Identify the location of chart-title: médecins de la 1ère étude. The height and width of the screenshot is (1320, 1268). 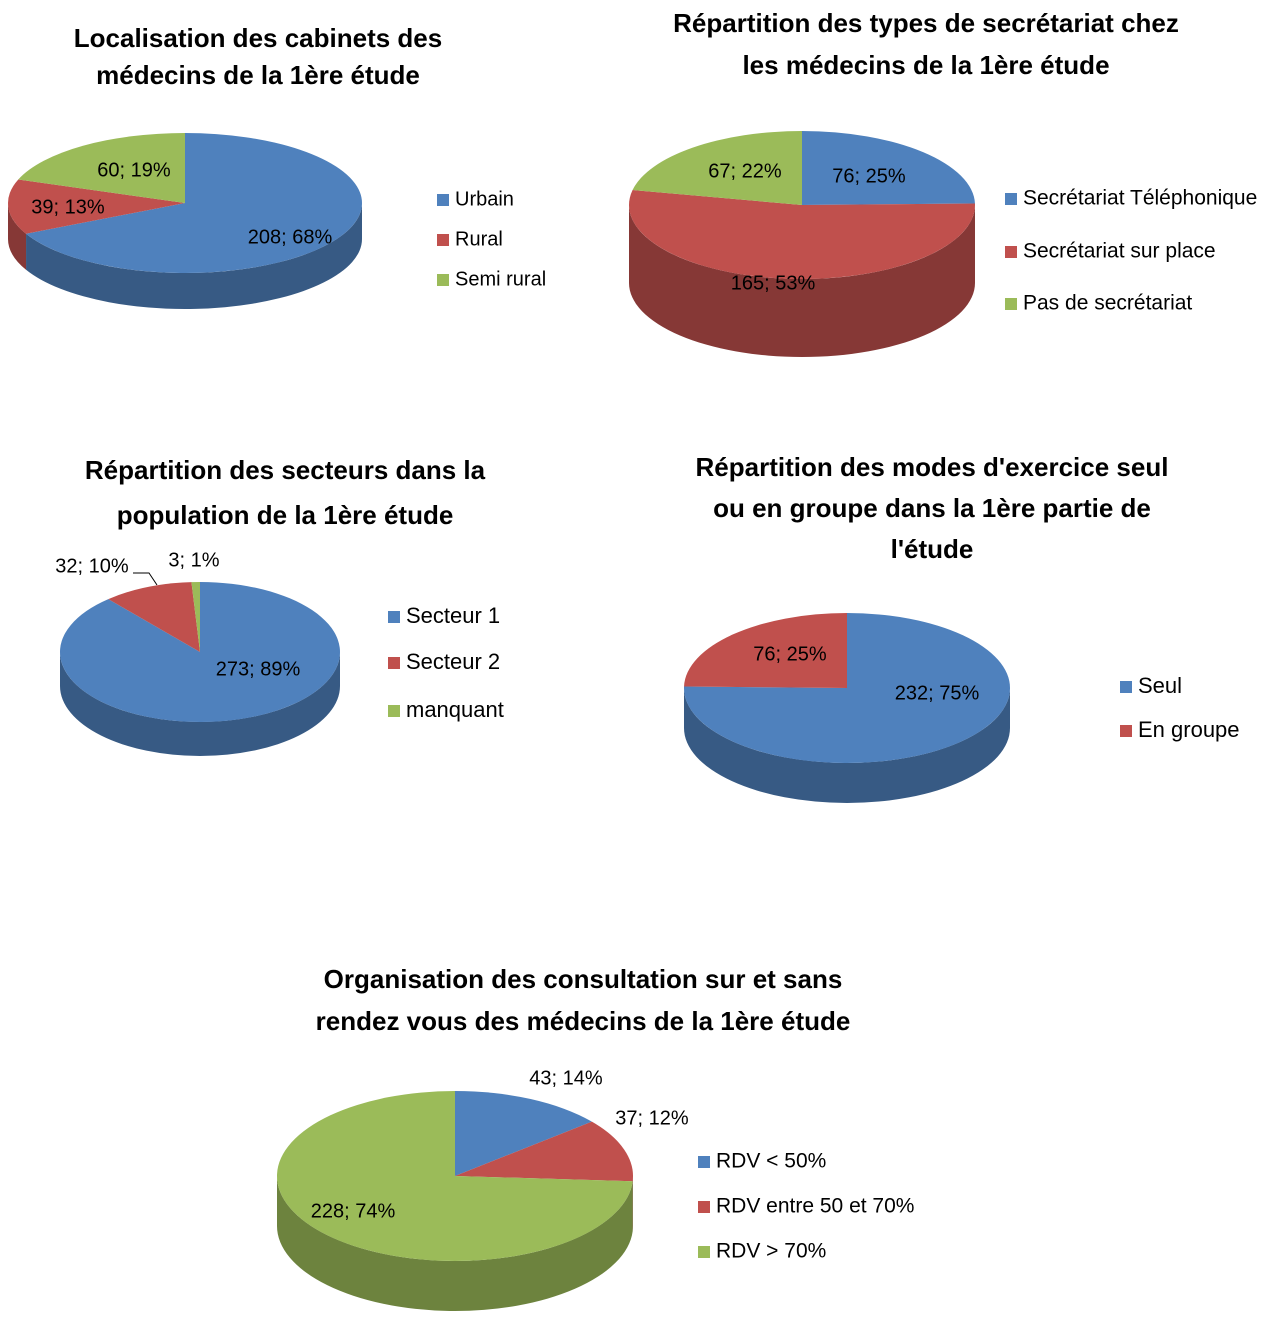
(258, 75).